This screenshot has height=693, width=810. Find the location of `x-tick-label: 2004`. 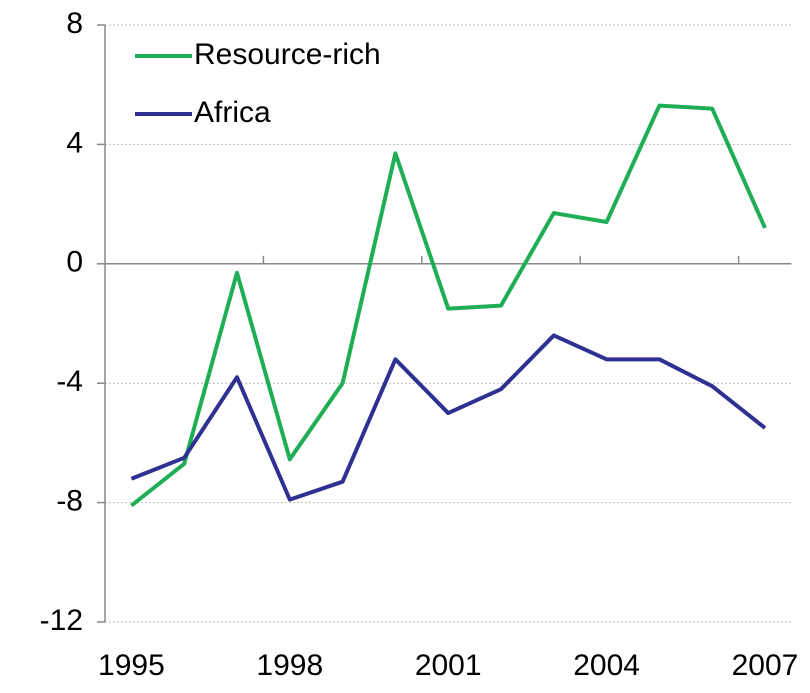

x-tick-label: 2004 is located at coordinates (606, 665).